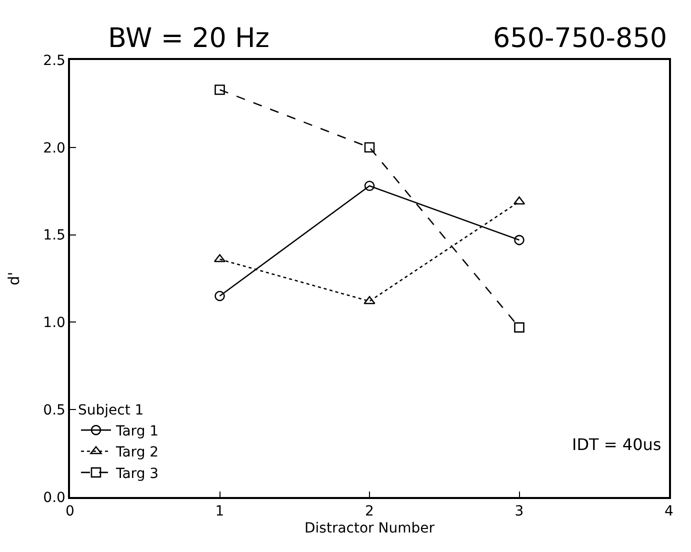 This screenshot has width=691, height=552. What do you see at coordinates (519, 512) in the screenshot?
I see `x-tick-label: 3` at bounding box center [519, 512].